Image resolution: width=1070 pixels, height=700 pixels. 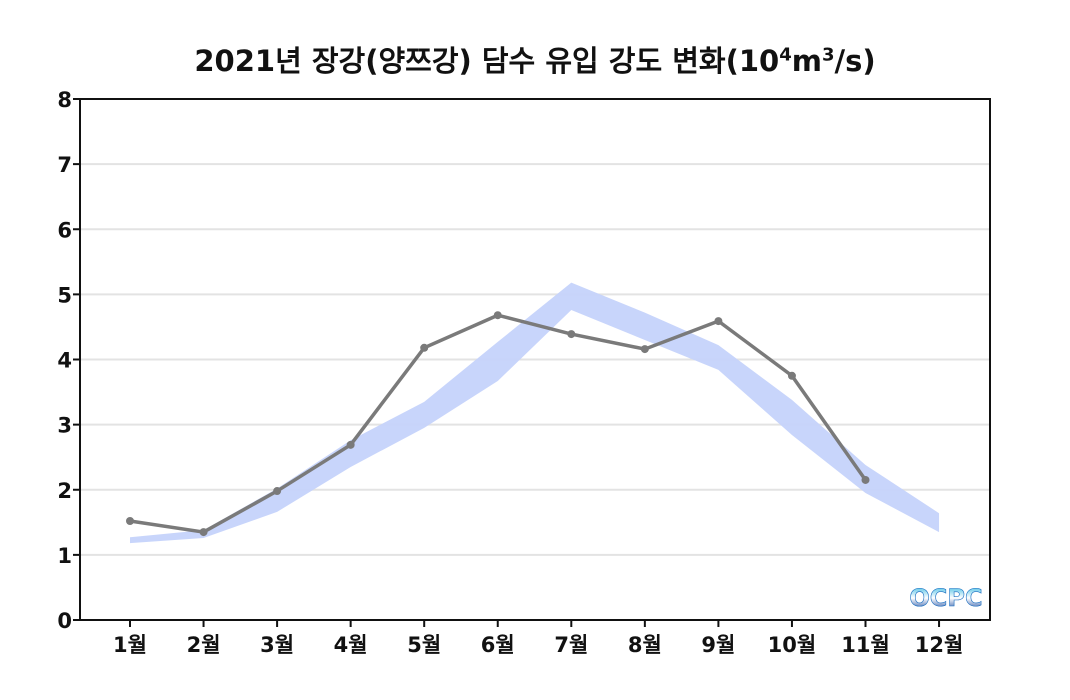 What do you see at coordinates (718, 645) in the screenshot?
I see `x-tick-label: 9월` at bounding box center [718, 645].